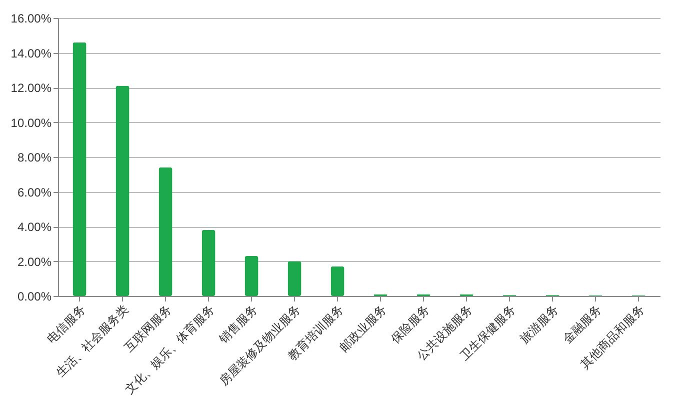 This screenshot has width=700, height=400. I want to click on y-tick-label: 10.00%, so click(31, 123).